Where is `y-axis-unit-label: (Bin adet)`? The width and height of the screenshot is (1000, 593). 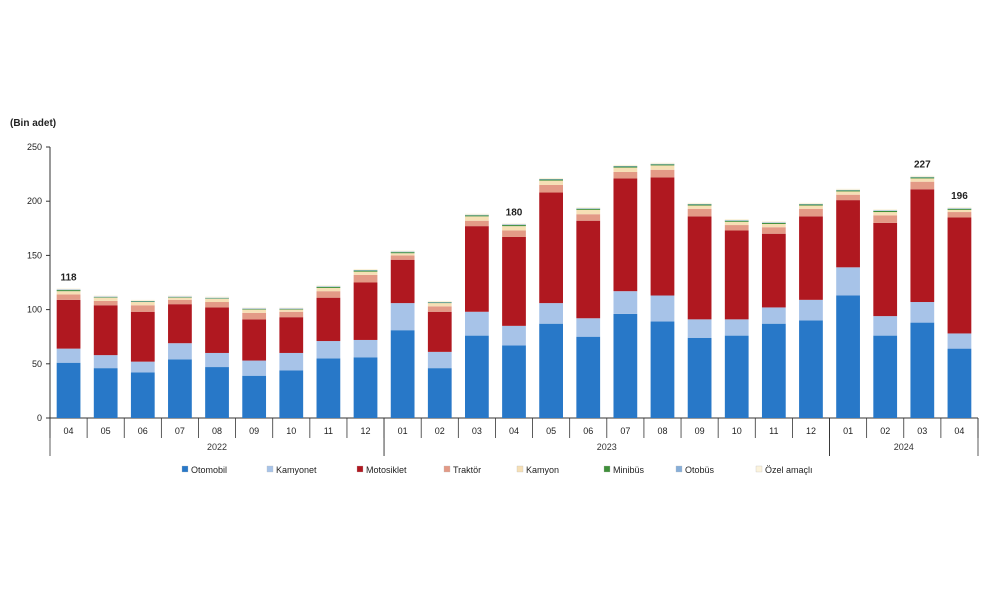
y-axis-unit-label: (Bin adet) is located at coordinates (33, 123).